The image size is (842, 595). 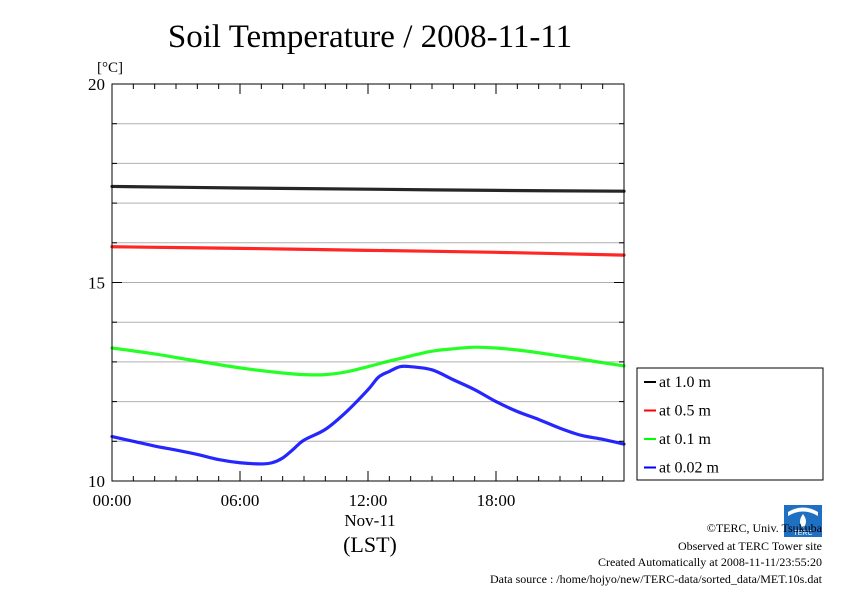 I want to click on footer-copyright: ©TERC, Univ. Tsukuba, so click(x=765, y=528).